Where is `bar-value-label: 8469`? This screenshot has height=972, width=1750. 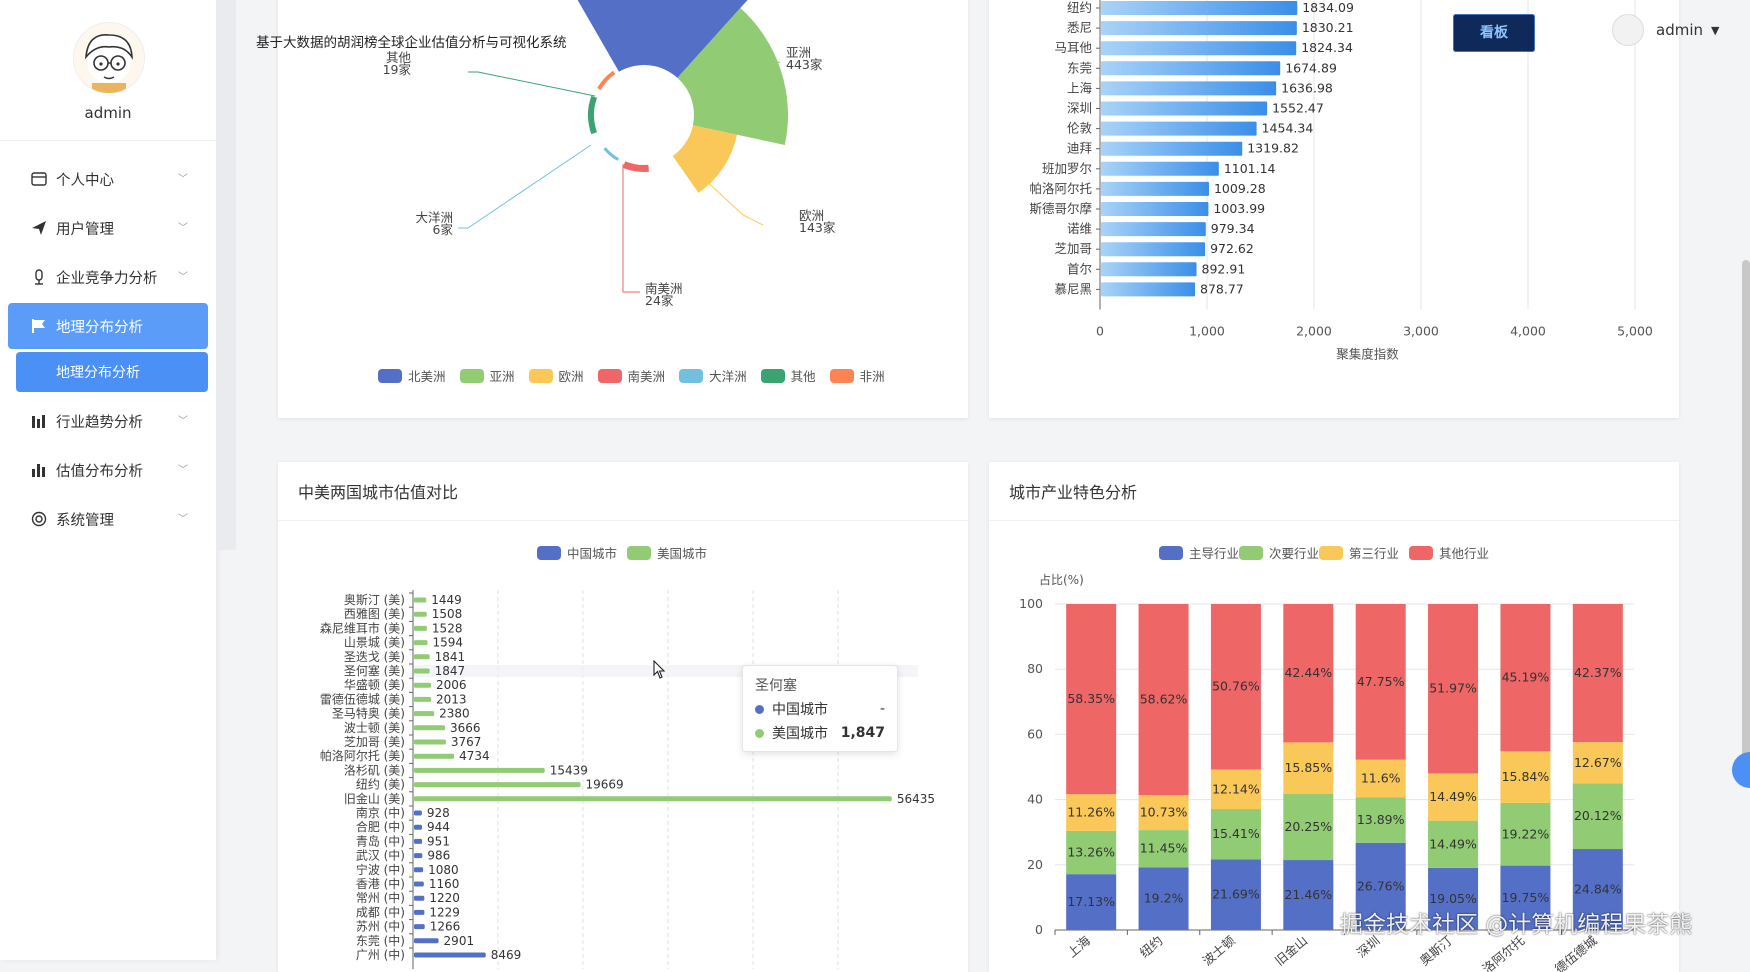 bar-value-label: 8469 is located at coordinates (506, 955).